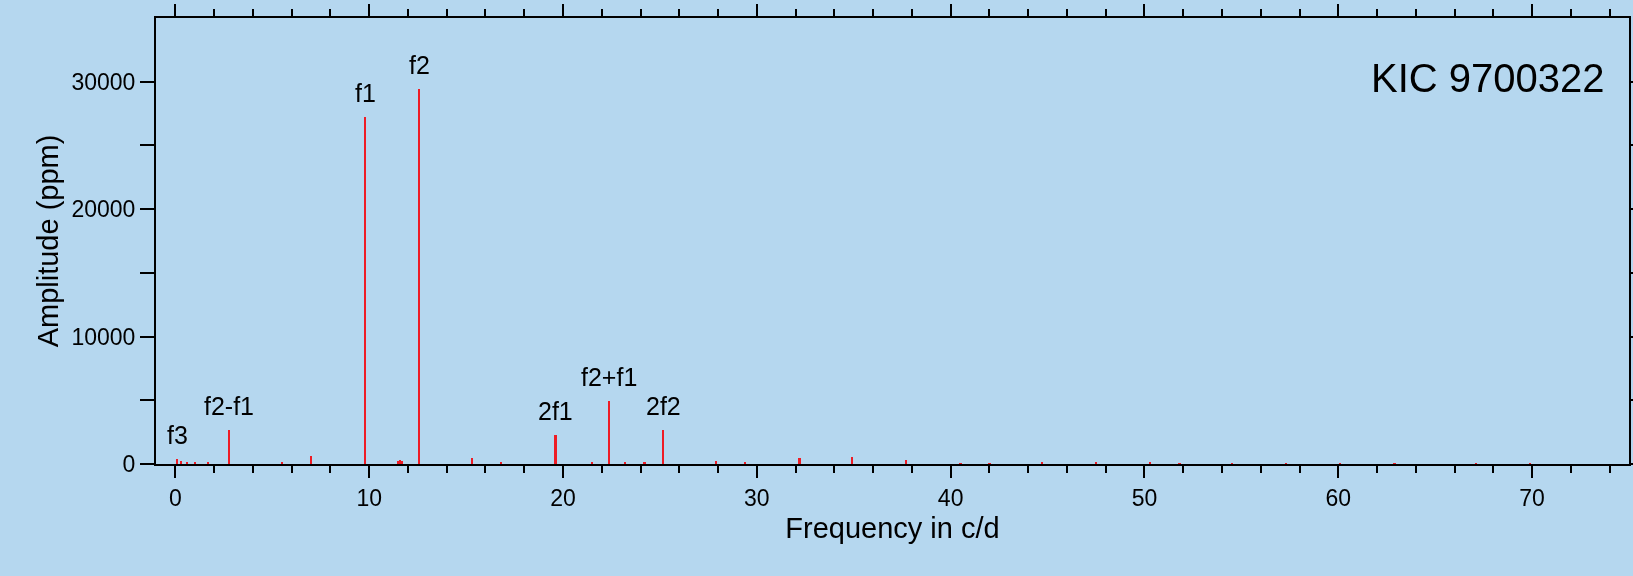 Image resolution: width=1633 pixels, height=576 pixels. What do you see at coordinates (563, 497) in the screenshot?
I see `x-tick-label: 20` at bounding box center [563, 497].